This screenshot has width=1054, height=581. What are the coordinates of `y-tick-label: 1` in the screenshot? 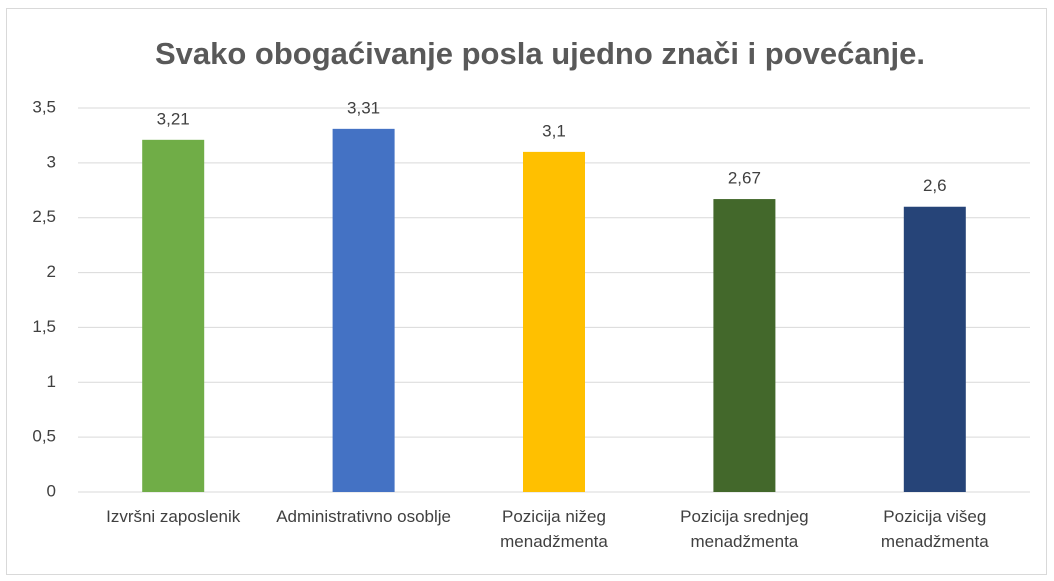 It's located at (51, 381).